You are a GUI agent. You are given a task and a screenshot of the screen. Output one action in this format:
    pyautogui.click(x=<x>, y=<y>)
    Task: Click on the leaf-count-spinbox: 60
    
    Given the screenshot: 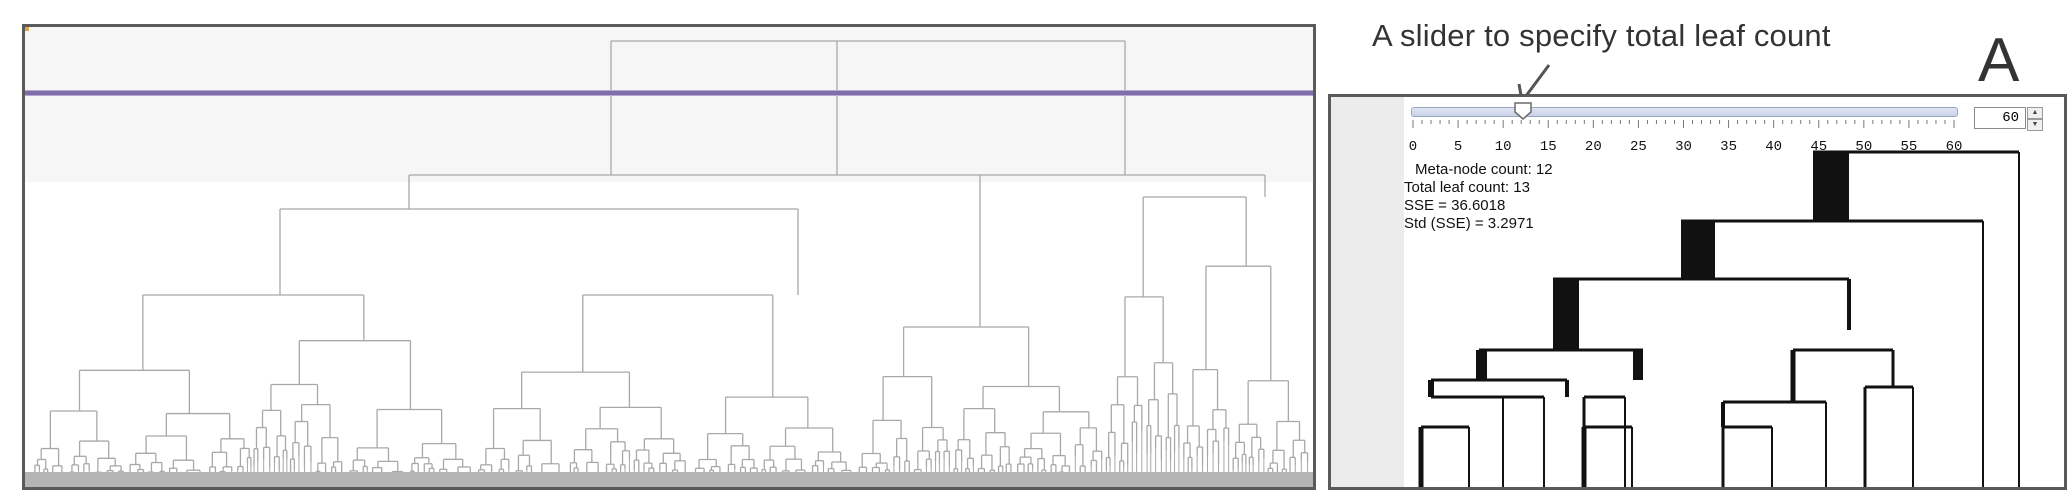 What is the action you would take?
    pyautogui.click(x=2000, y=118)
    